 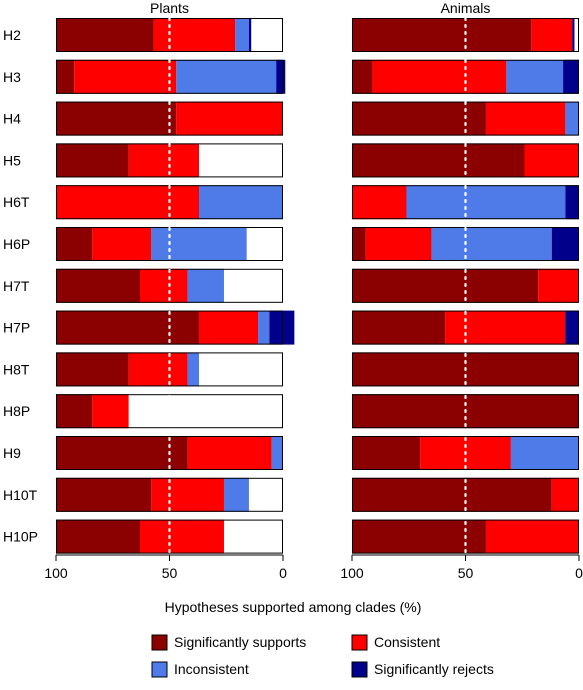 What do you see at coordinates (12, 77) in the screenshot?
I see `category-label-h3: H3` at bounding box center [12, 77].